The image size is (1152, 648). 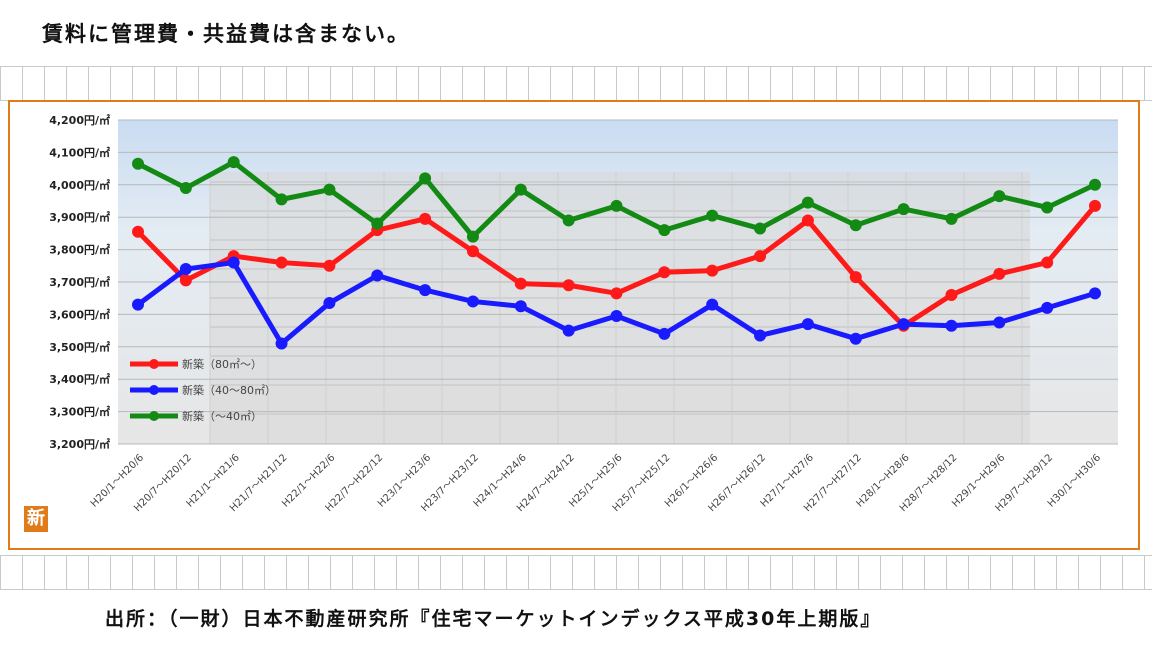 I want to click on y-tick-label: 3,300円/㎡, so click(x=79, y=412).